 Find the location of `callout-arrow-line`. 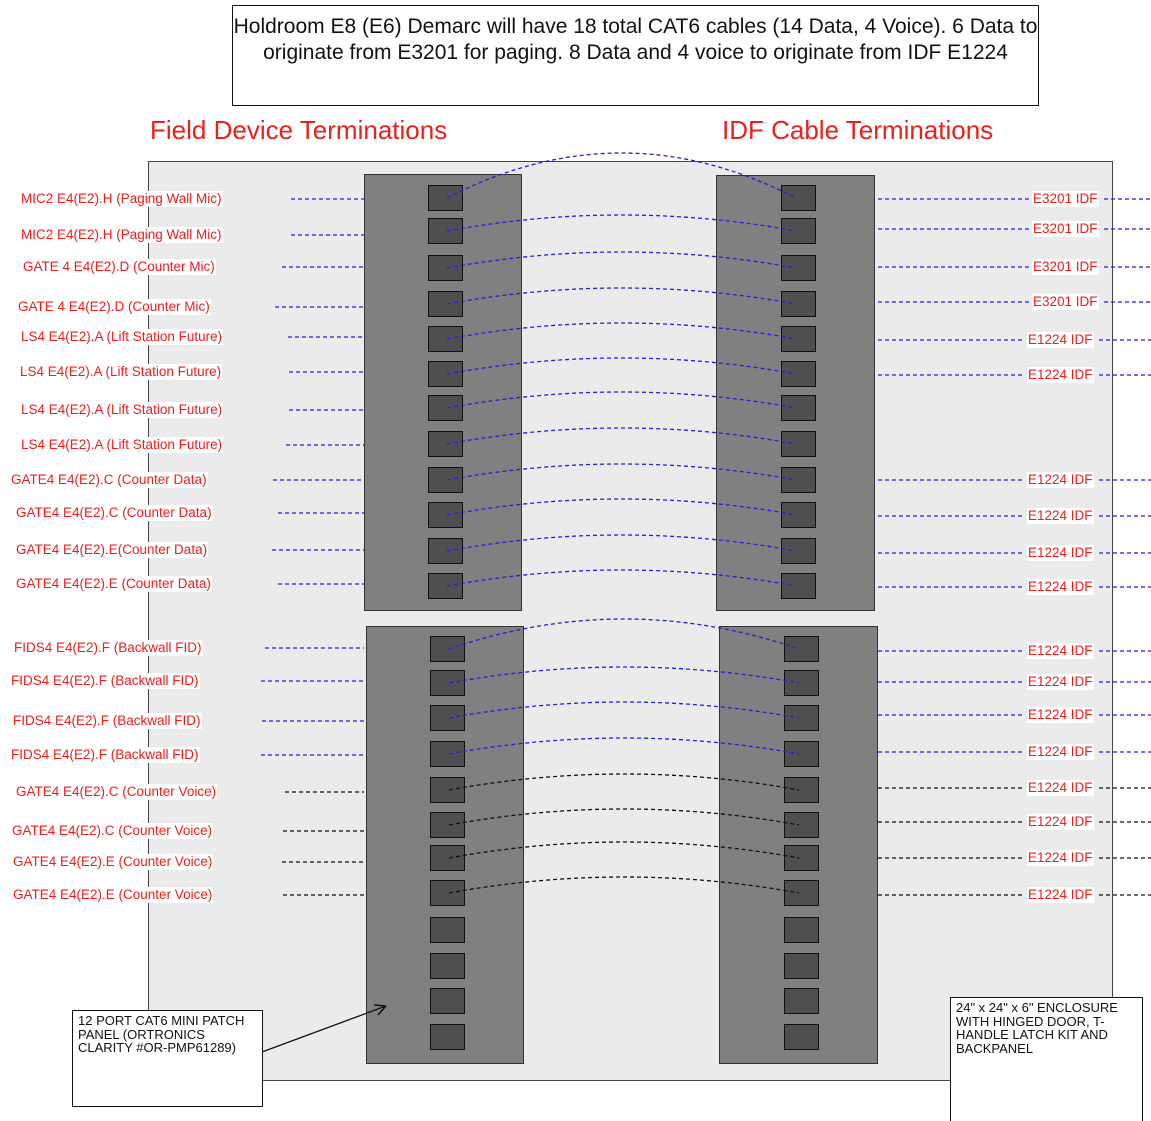

callout-arrow-line is located at coordinates (324, 1029).